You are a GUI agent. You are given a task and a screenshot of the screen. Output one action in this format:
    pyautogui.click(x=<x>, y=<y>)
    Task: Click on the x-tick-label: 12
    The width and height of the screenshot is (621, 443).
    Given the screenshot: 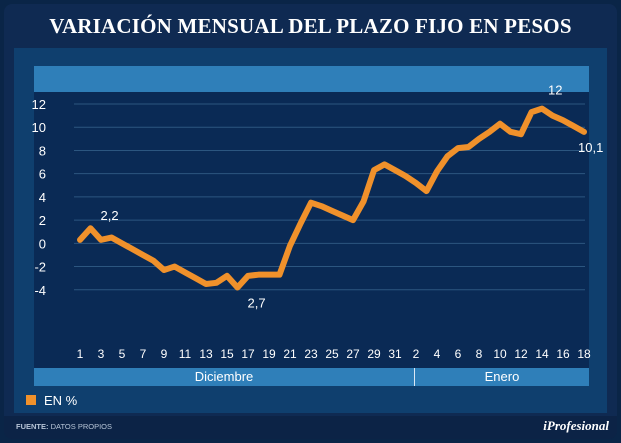 What is the action you would take?
    pyautogui.click(x=521, y=354)
    